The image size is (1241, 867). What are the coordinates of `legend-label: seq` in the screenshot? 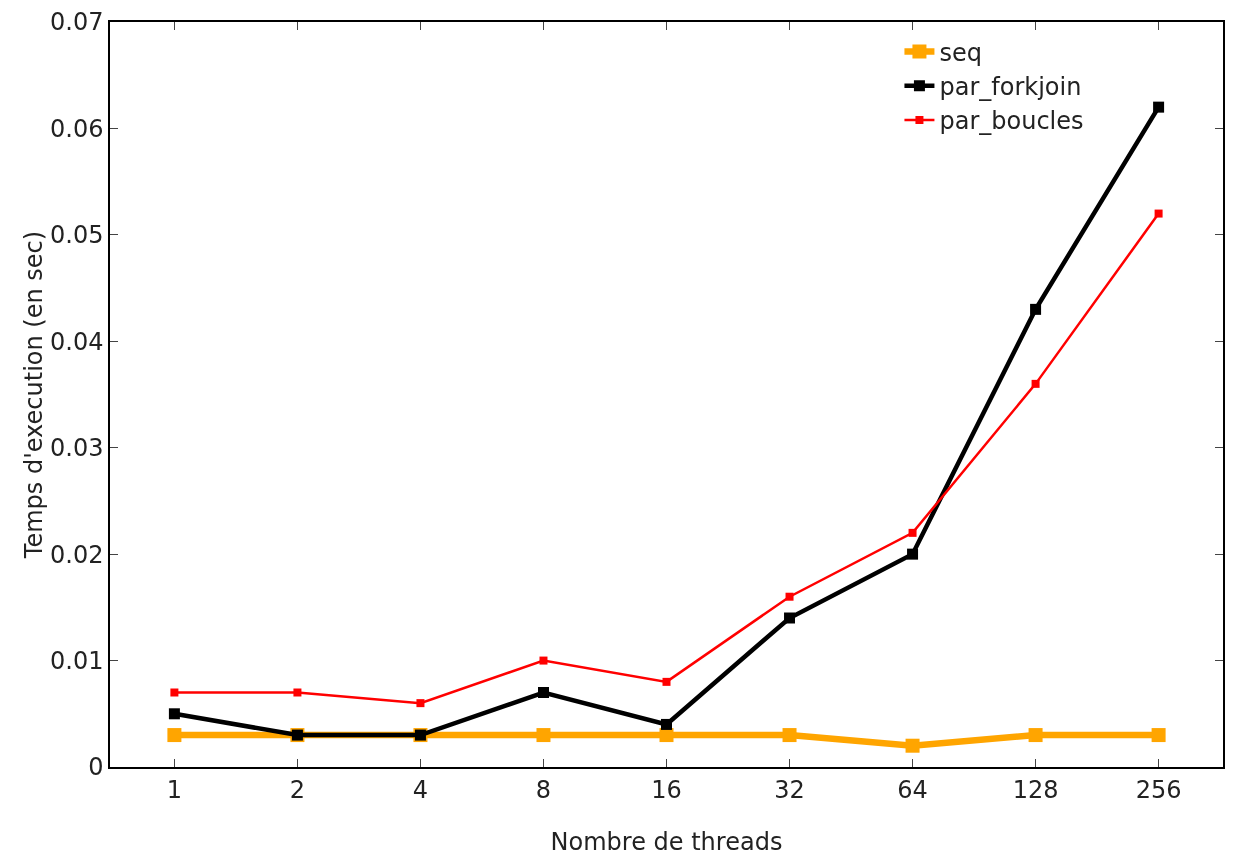 It's located at (960, 52).